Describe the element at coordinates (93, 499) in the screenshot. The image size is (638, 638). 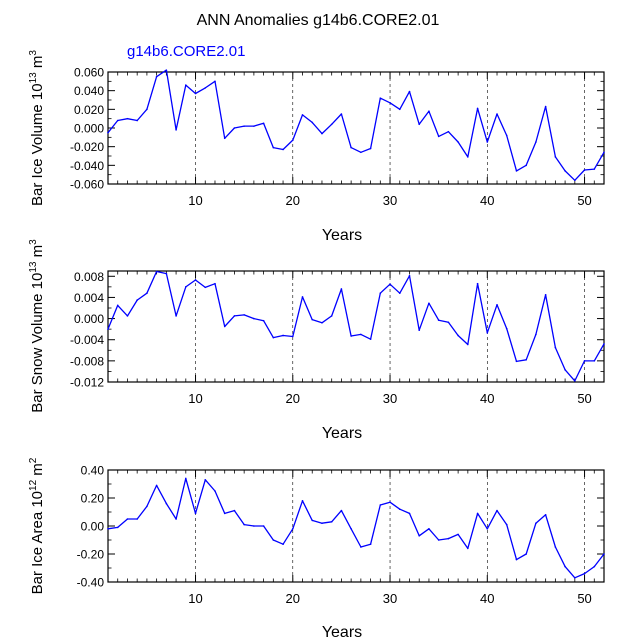
I see `y-tick-label: 0.20` at that location.